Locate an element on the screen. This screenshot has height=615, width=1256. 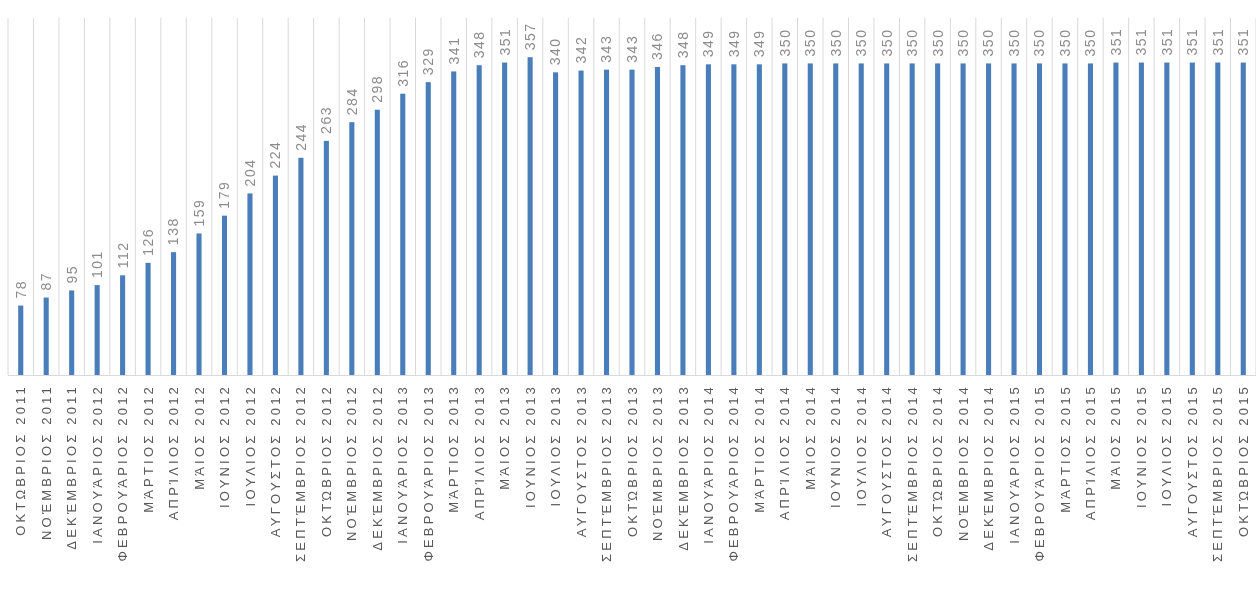
x-tick-label: ΔΕΚΈΜΒΡΙΟΣ 2013 is located at coordinates (683, 467).